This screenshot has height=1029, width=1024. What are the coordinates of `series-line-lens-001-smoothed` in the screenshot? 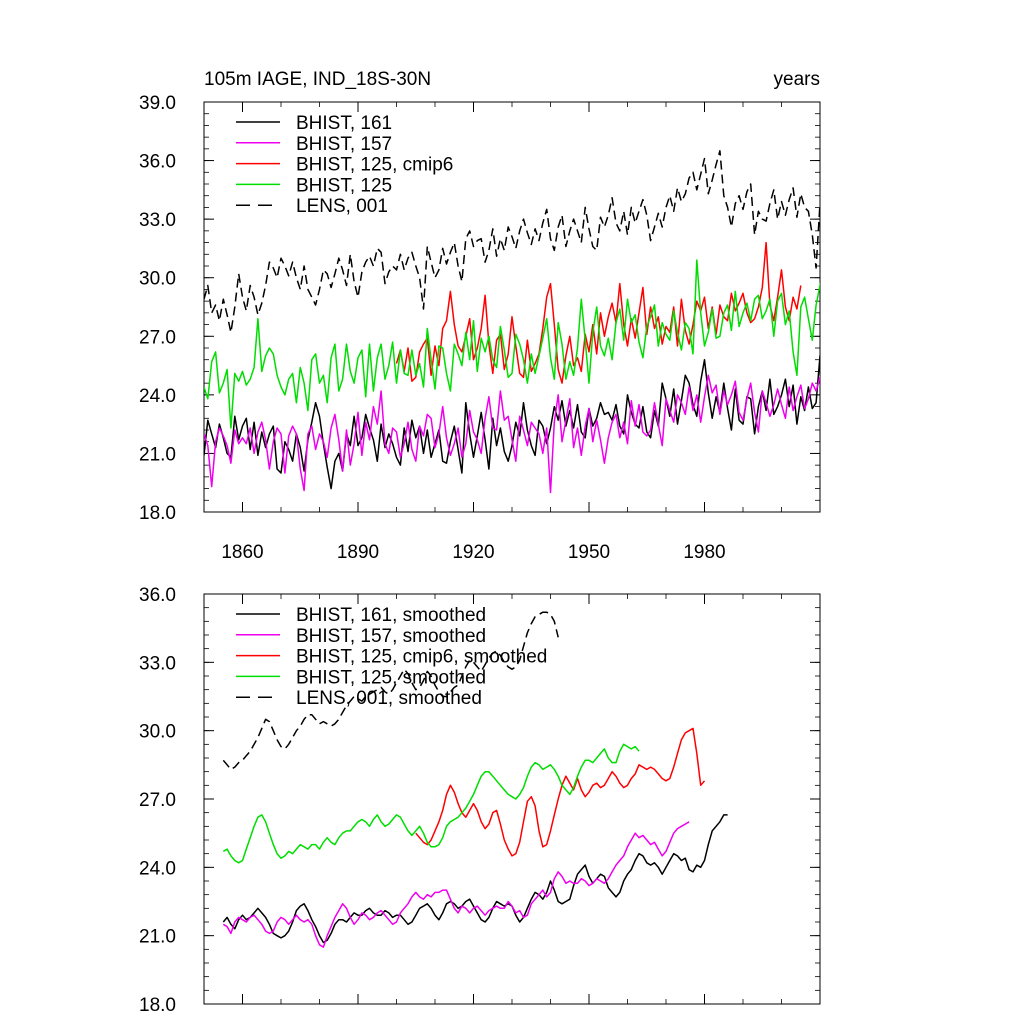 It's located at (390, 691).